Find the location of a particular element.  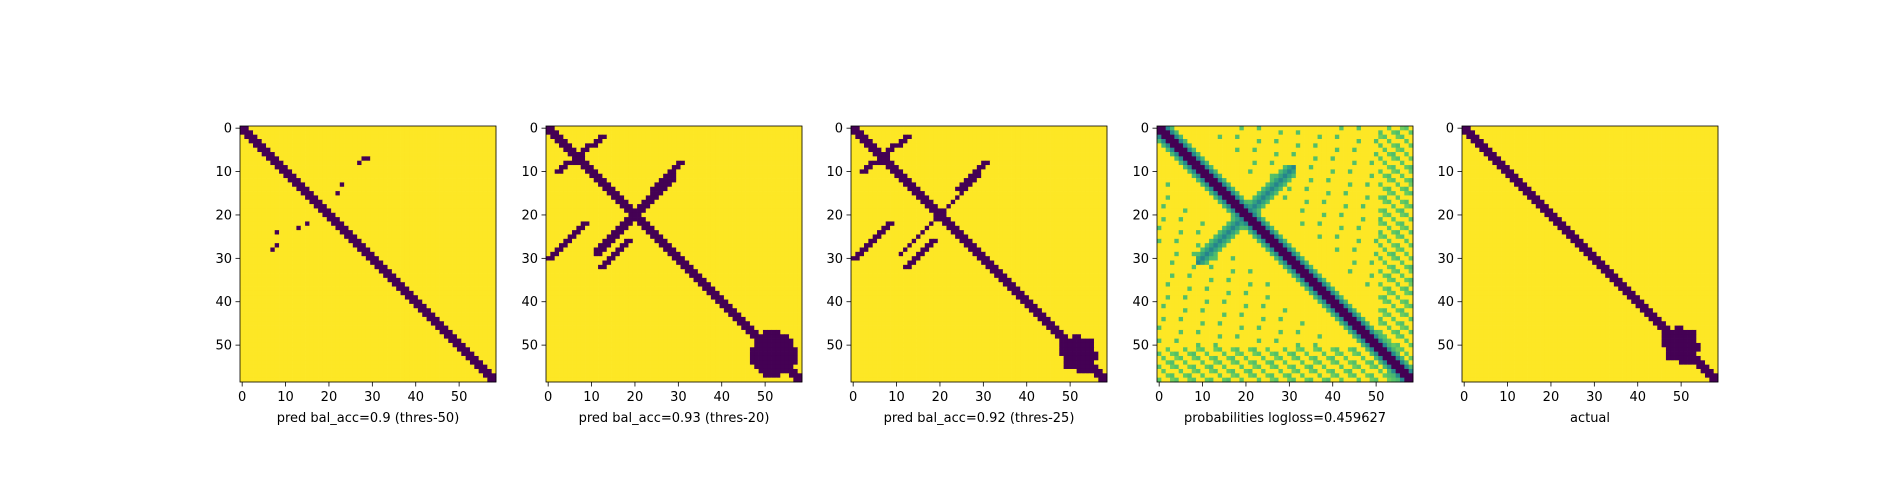

x-tick-label: 30 is located at coordinates (372, 397).